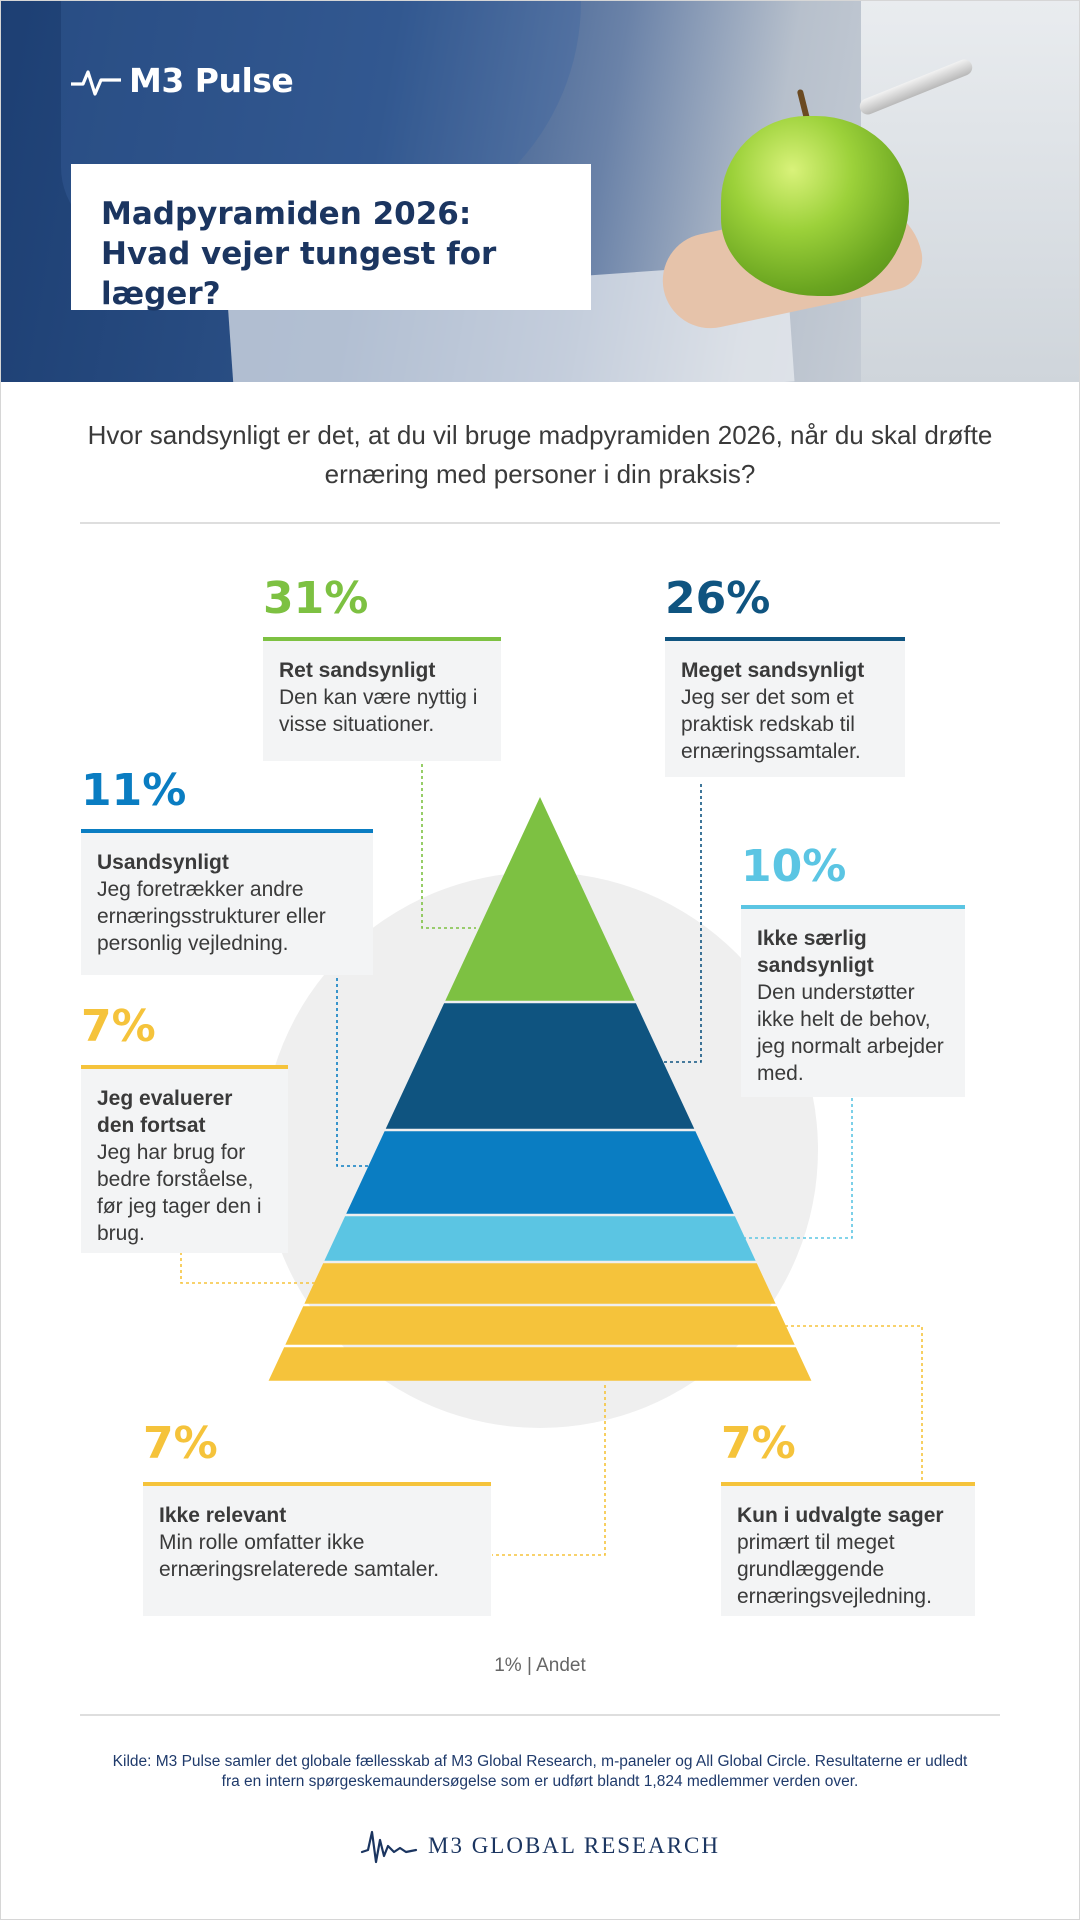 The height and width of the screenshot is (1920, 1080). Describe the element at coordinates (223, 1515) in the screenshot. I see `heading-ikke-relevant: Ikke relevant` at that location.